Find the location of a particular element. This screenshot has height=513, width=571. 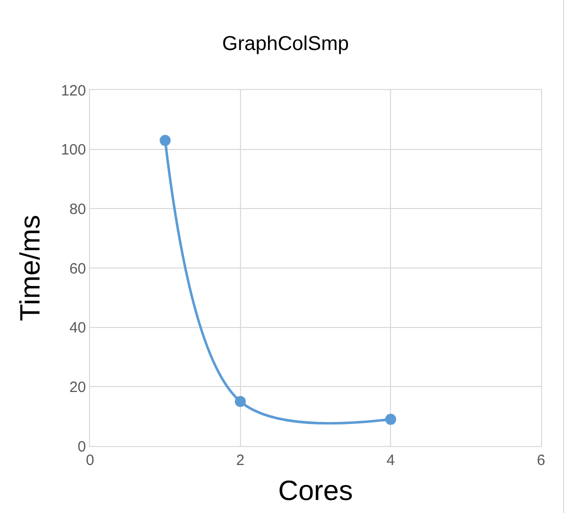

y-tick-label: 20 is located at coordinates (77, 387).